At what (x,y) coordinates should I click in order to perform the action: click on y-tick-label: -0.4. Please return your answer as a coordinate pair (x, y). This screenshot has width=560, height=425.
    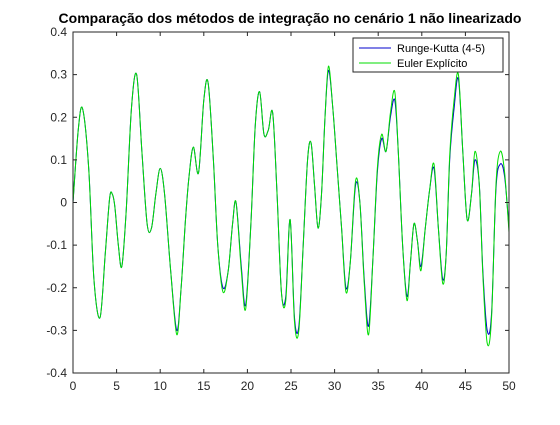
    Looking at the image, I should click on (56, 373).